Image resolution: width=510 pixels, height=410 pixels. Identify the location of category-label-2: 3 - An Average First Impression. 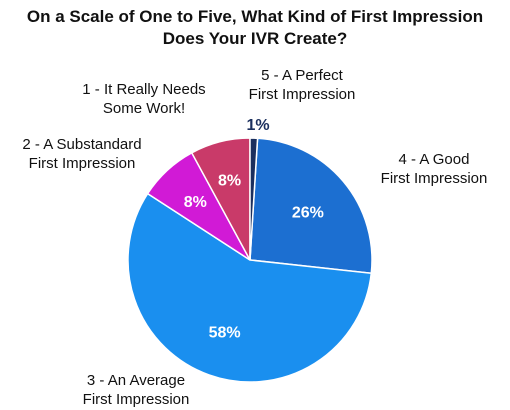
(136, 390).